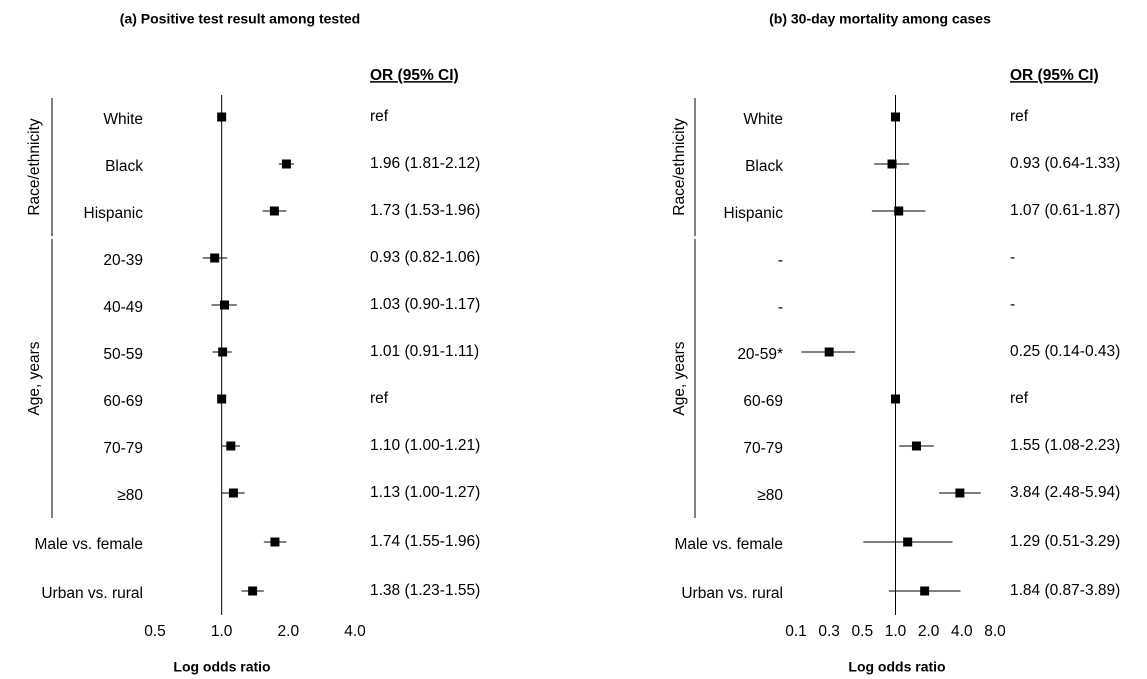  What do you see at coordinates (425, 257) in the screenshot?
I see `value-label: 0.93 (0.82-1.06)` at bounding box center [425, 257].